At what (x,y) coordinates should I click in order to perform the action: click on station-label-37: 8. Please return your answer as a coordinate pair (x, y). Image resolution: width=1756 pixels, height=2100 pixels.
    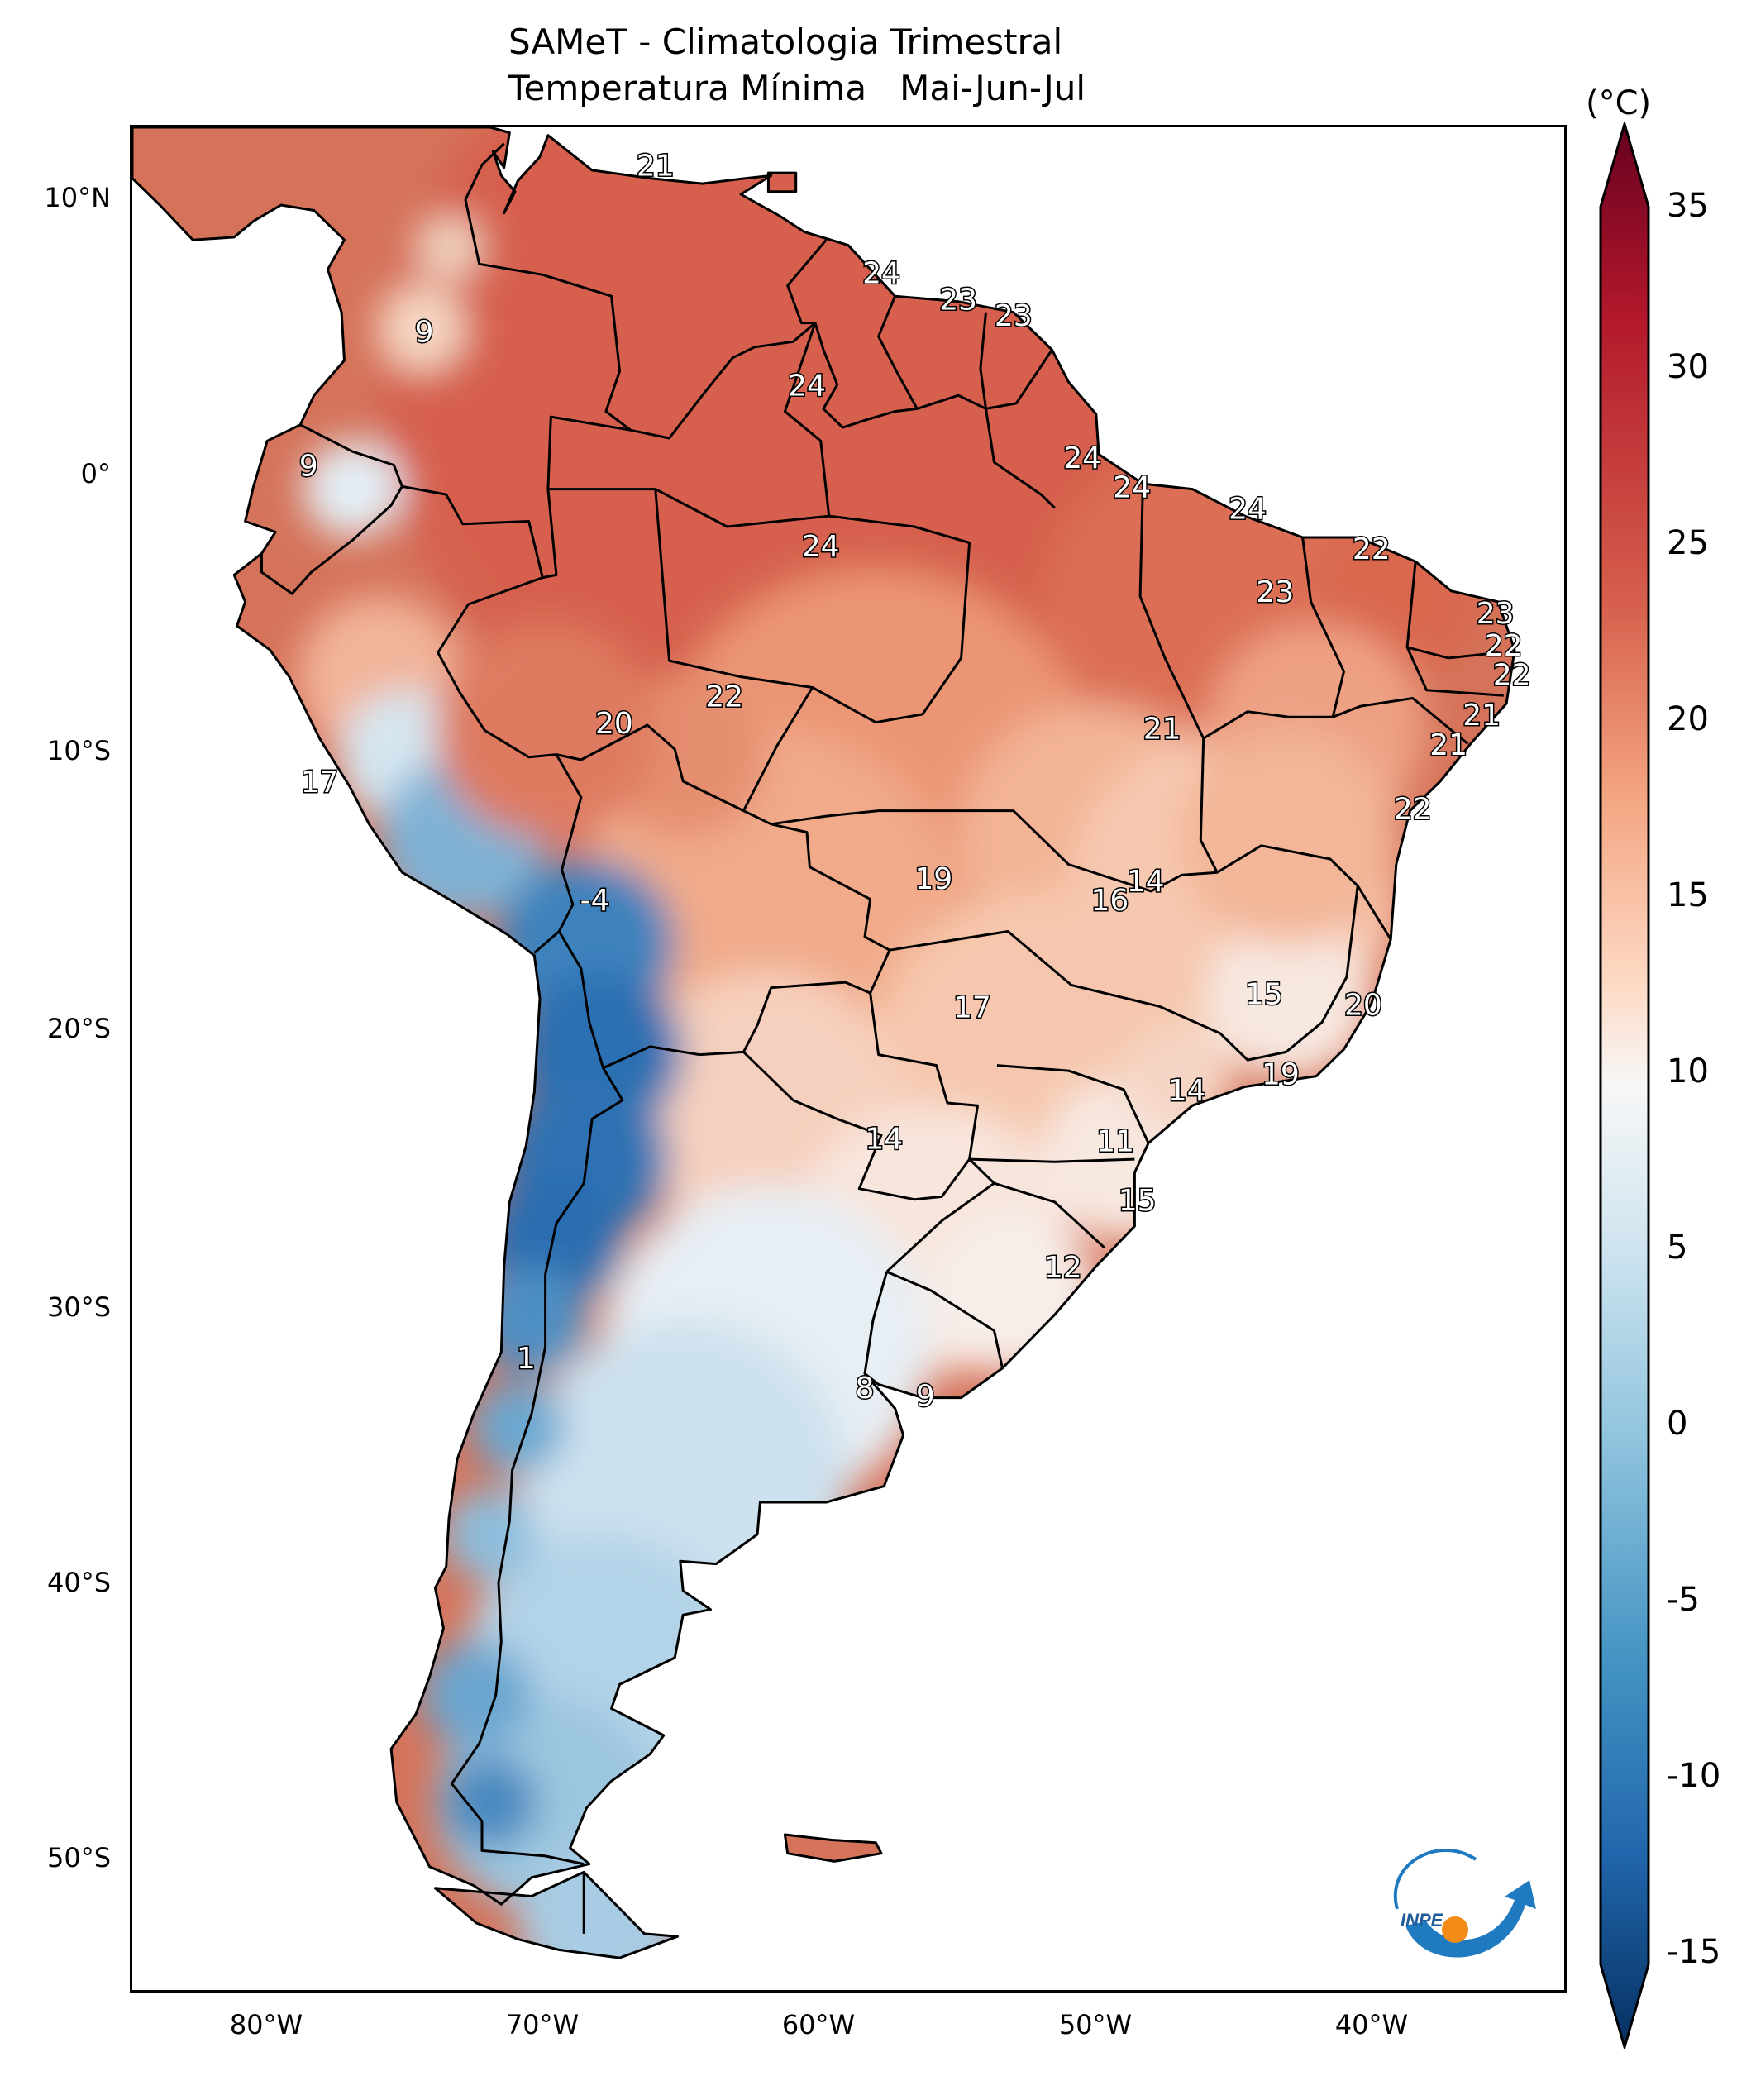
    Looking at the image, I should click on (865, 1389).